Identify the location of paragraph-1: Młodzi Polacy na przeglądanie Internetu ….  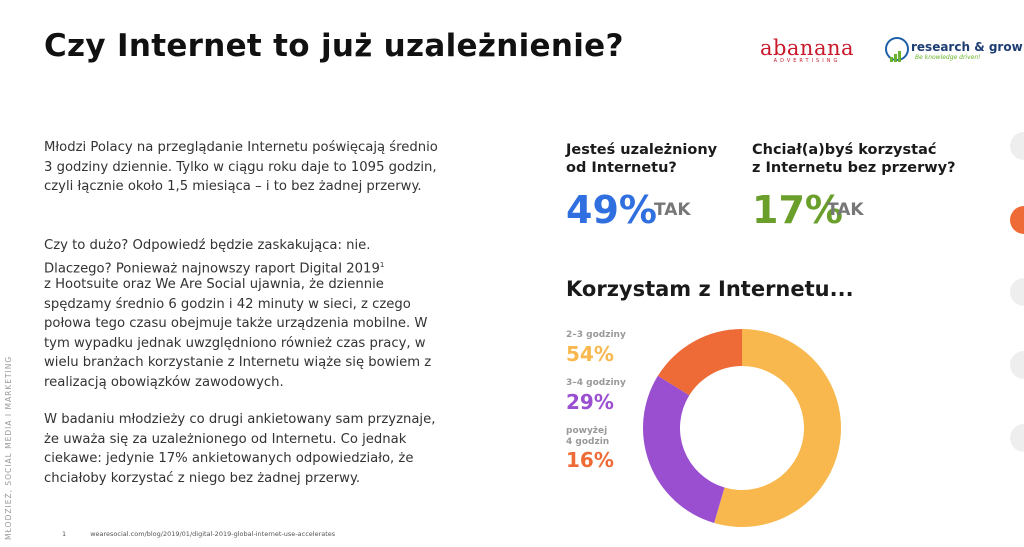
(241, 167).